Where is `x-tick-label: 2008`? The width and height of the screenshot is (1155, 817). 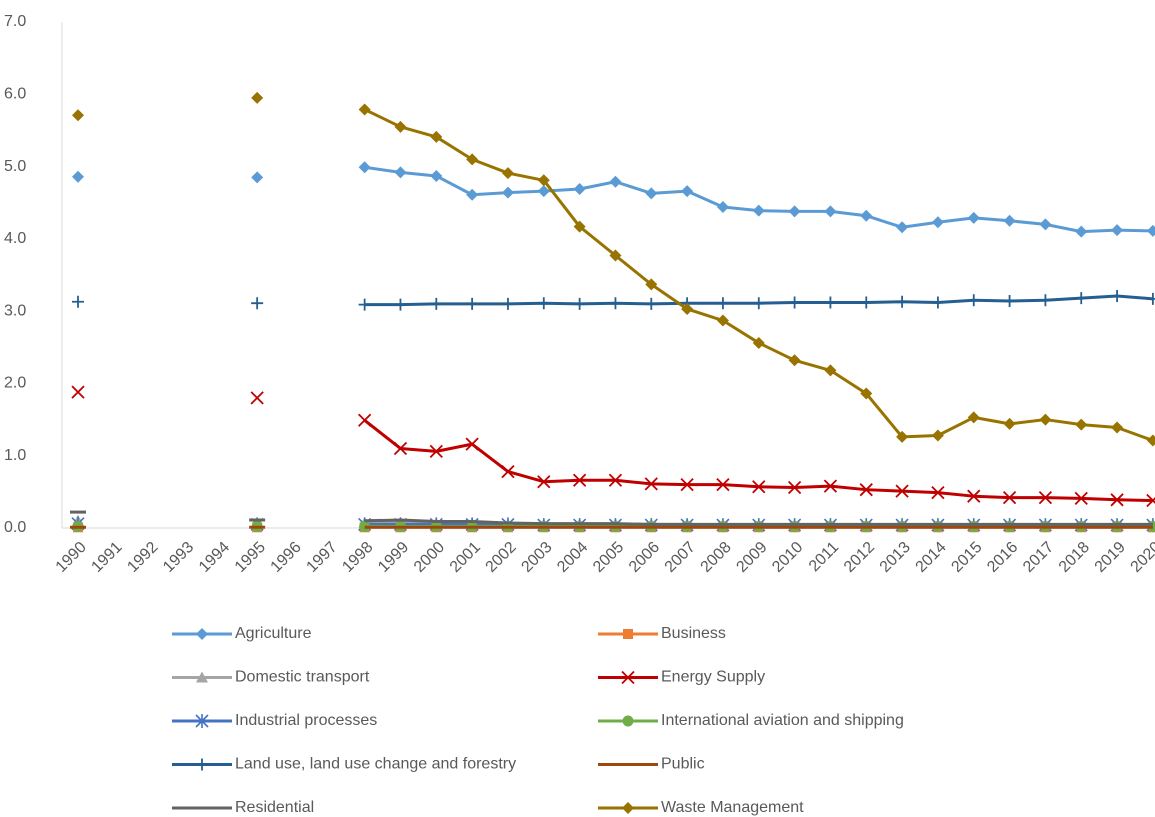
x-tick-label: 2008 is located at coordinates (716, 557).